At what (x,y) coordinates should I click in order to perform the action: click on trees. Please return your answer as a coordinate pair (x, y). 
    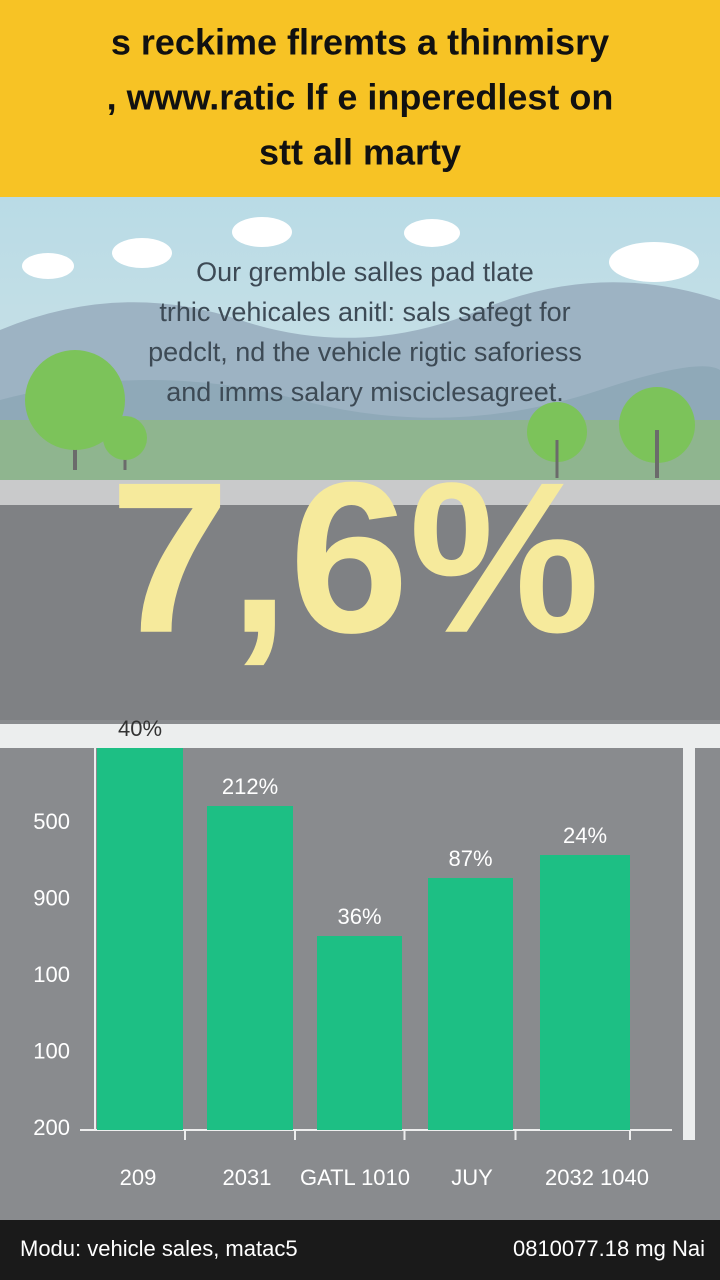
    Looking at the image, I should click on (360, 414).